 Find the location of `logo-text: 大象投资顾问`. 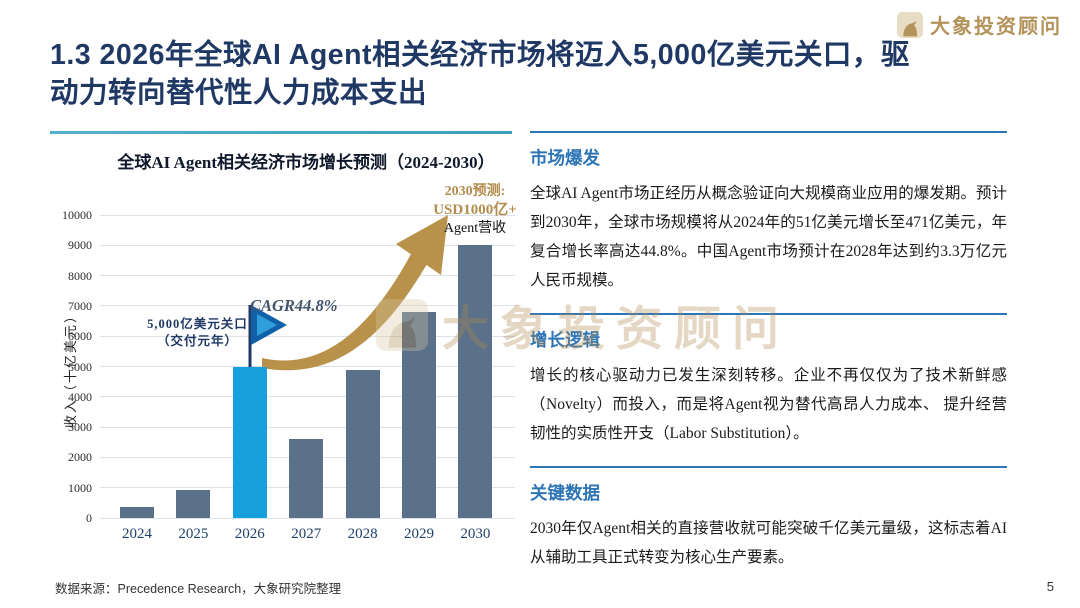

logo-text: 大象投资顾问 is located at coordinates (996, 27).